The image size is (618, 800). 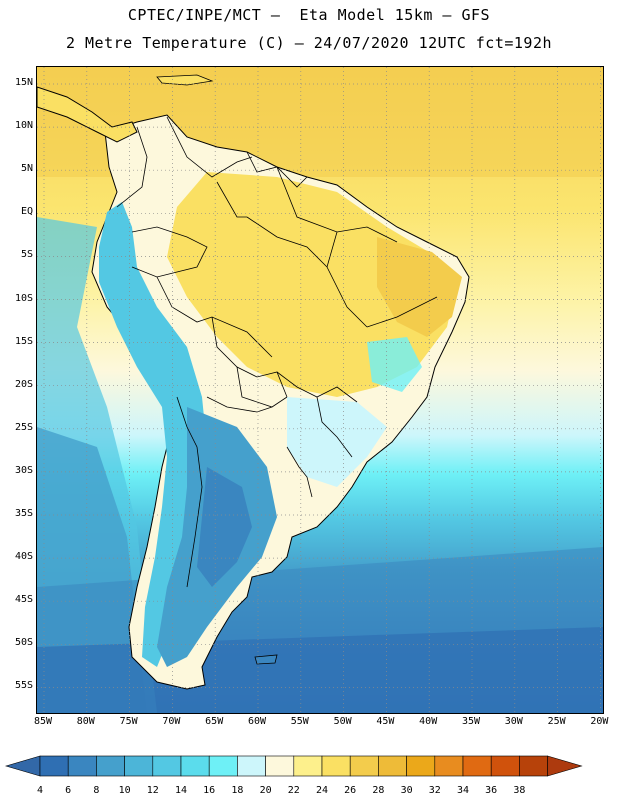 What do you see at coordinates (471, 721) in the screenshot?
I see `lon-label-35W: 35W` at bounding box center [471, 721].